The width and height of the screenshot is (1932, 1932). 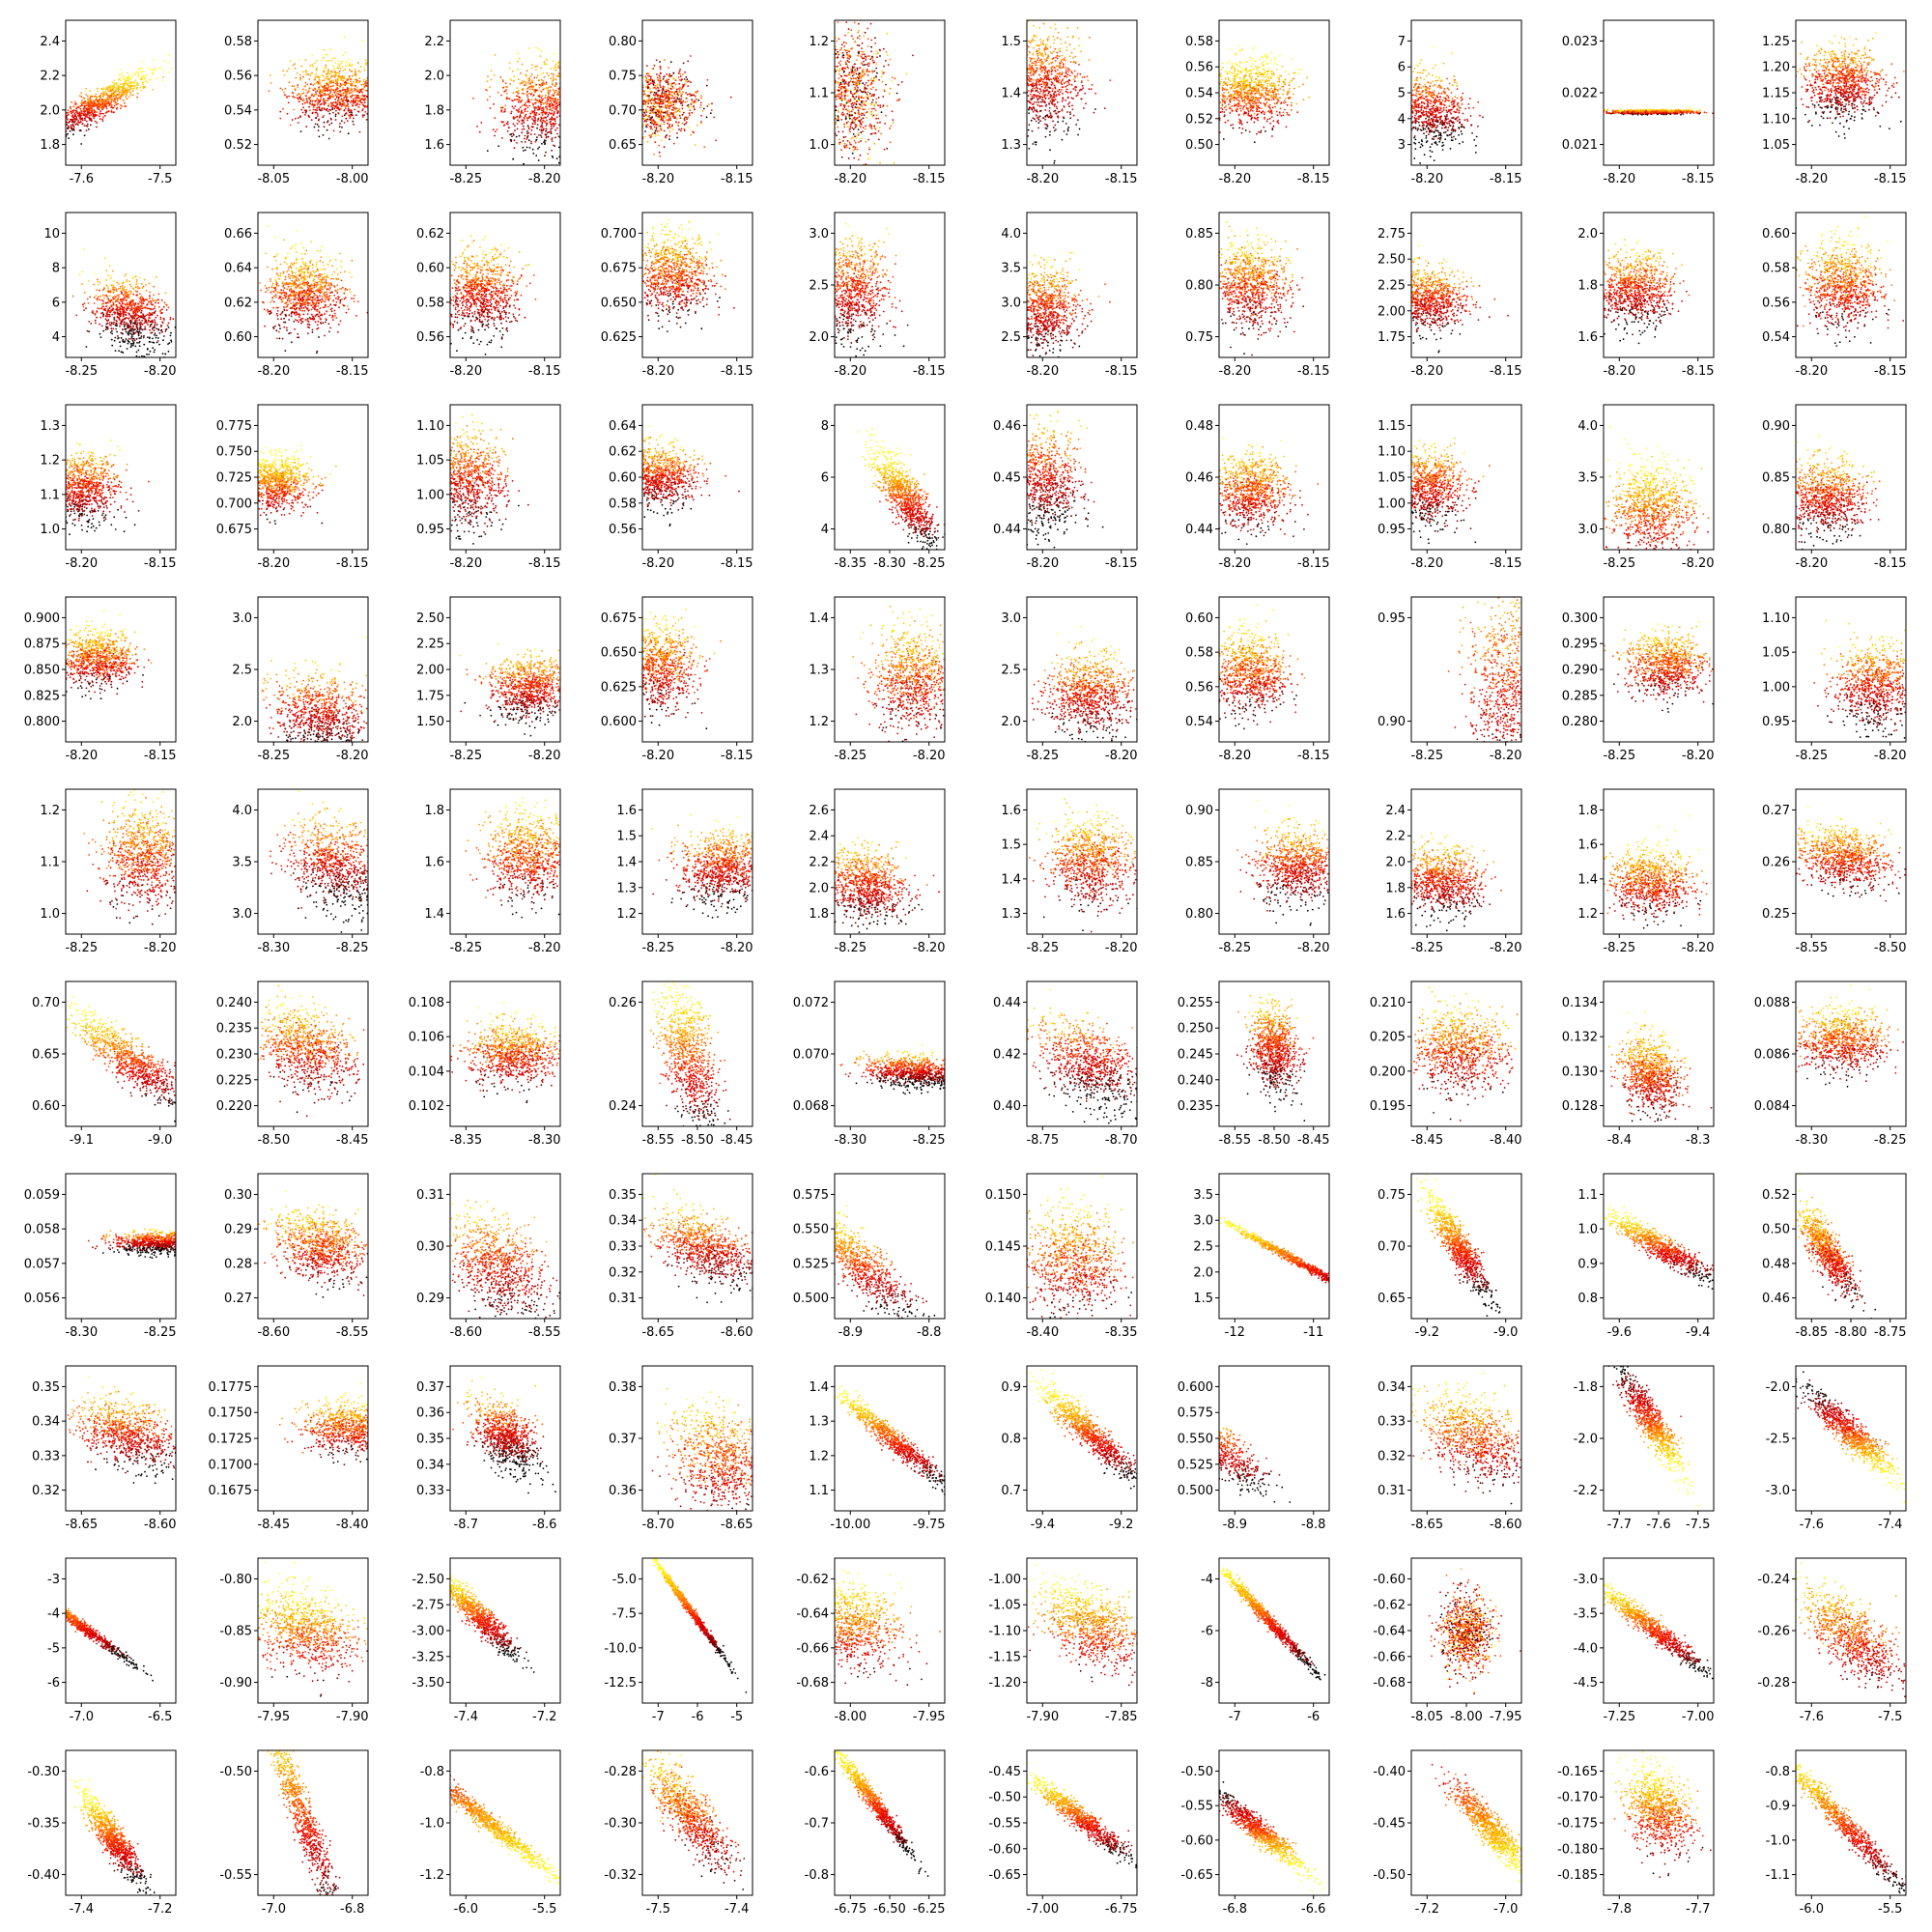 I want to click on x-tick-label: -8.20, so click(x=544, y=179).